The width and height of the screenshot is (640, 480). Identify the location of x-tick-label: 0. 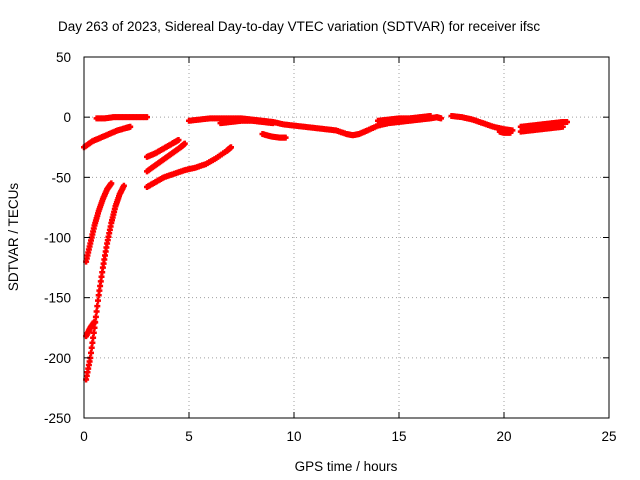
(84, 436).